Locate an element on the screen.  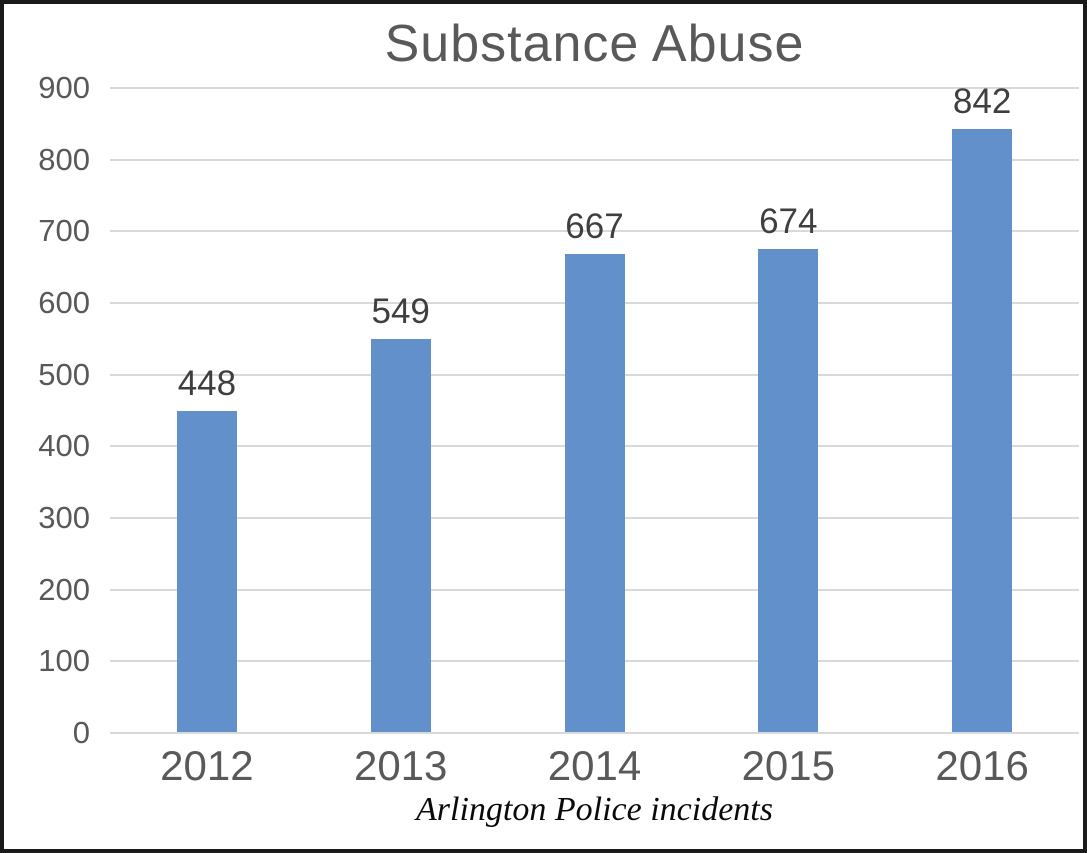
x-tick-label-2014: 2014 is located at coordinates (594, 765).